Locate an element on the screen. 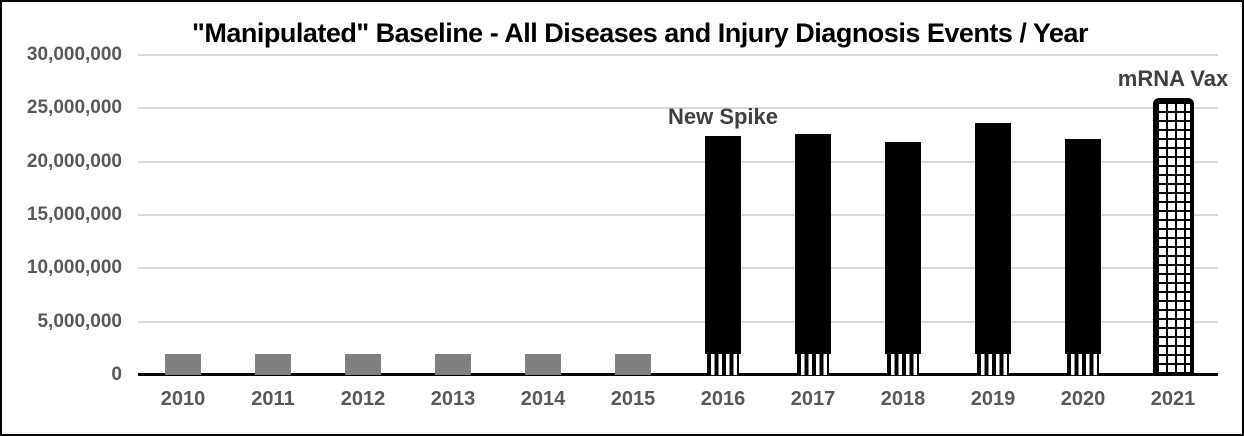  x-tick-label-2015: 2015 is located at coordinates (633, 399).